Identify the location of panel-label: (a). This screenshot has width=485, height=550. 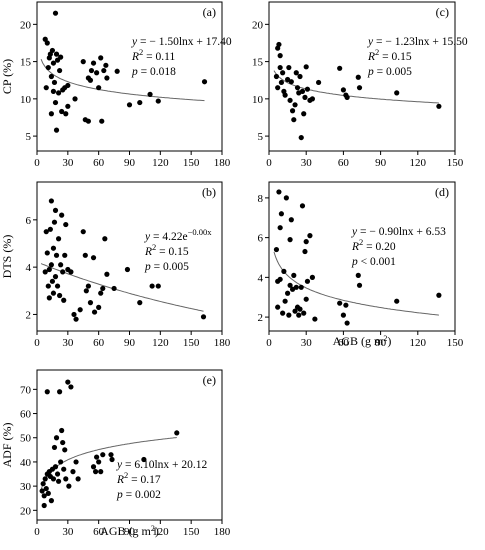
(209, 12).